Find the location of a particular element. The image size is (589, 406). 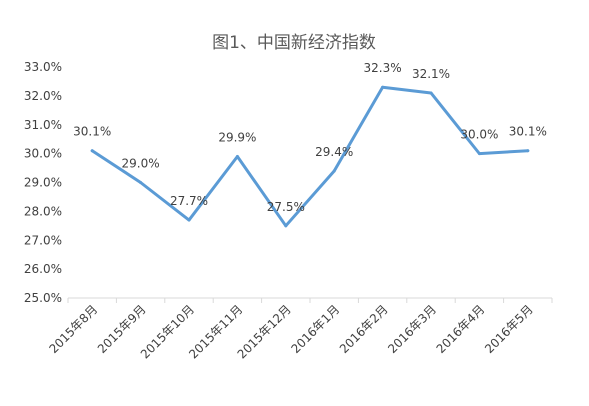

y-tick-label: 32.0% is located at coordinates (43, 96).